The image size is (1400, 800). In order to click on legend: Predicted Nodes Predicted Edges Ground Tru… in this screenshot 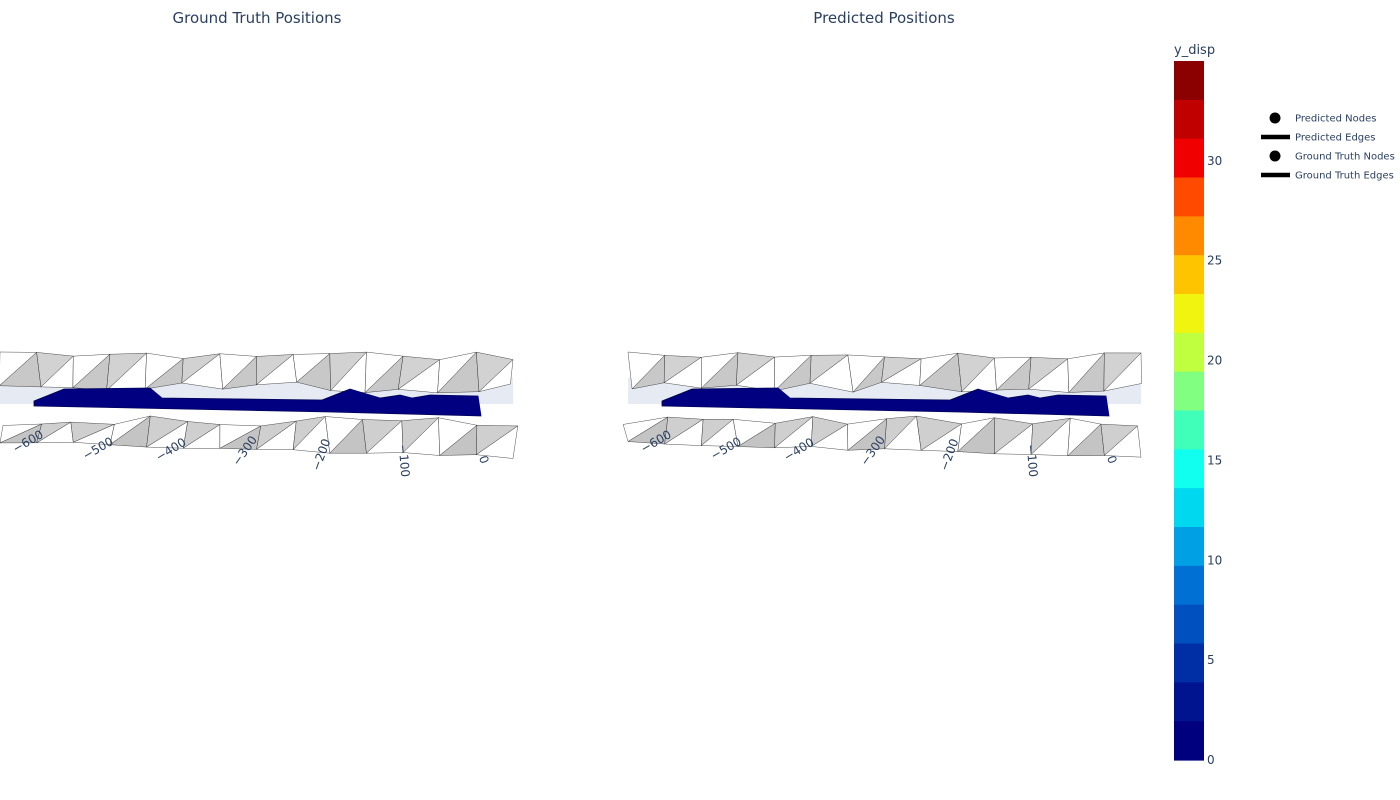, I will do `click(1328, 147)`.